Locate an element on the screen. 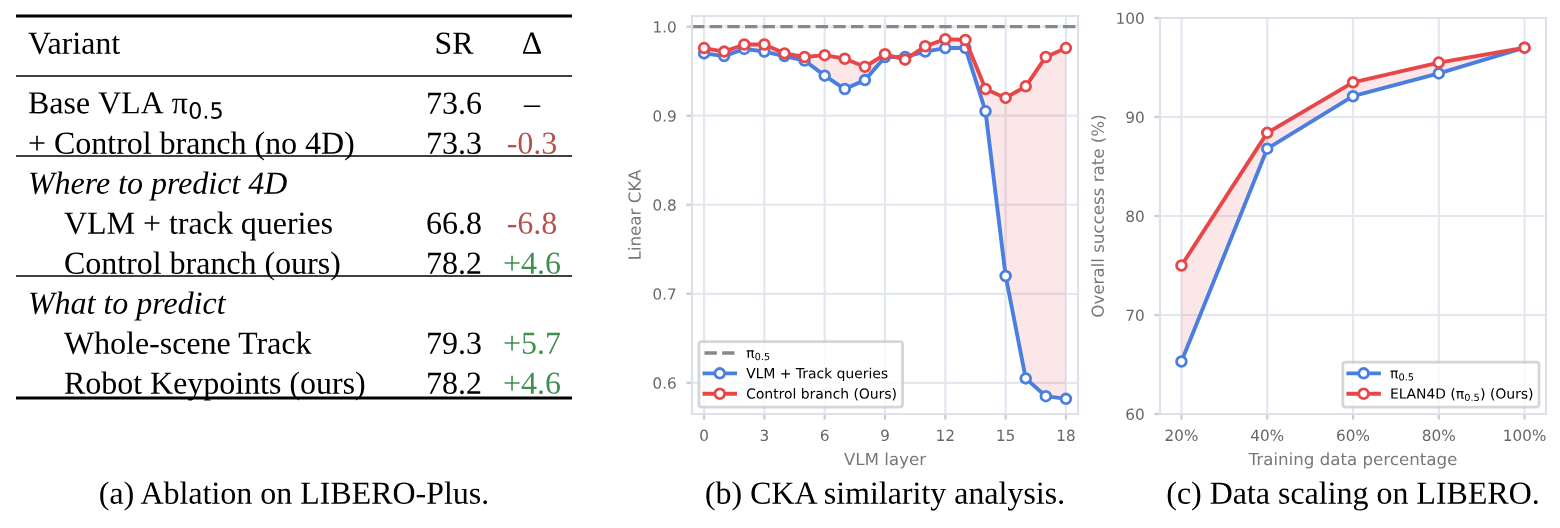 The height and width of the screenshot is (528, 1560). data-label: – is located at coordinates (532, 106).